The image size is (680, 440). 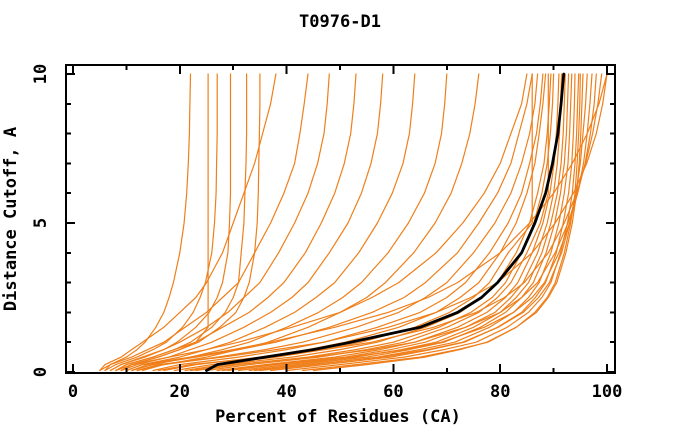 What do you see at coordinates (145, 222) in the screenshot?
I see `model-curve-m33` at bounding box center [145, 222].